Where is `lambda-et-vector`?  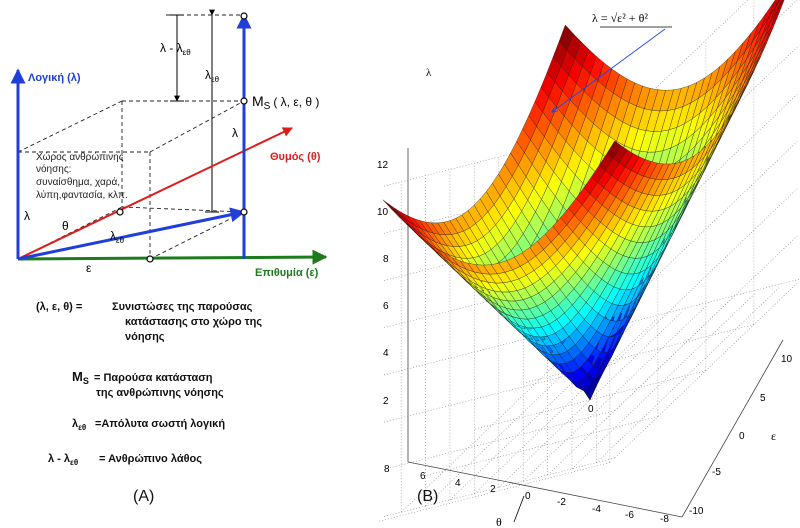
lambda-et-vector is located at coordinates (131, 234).